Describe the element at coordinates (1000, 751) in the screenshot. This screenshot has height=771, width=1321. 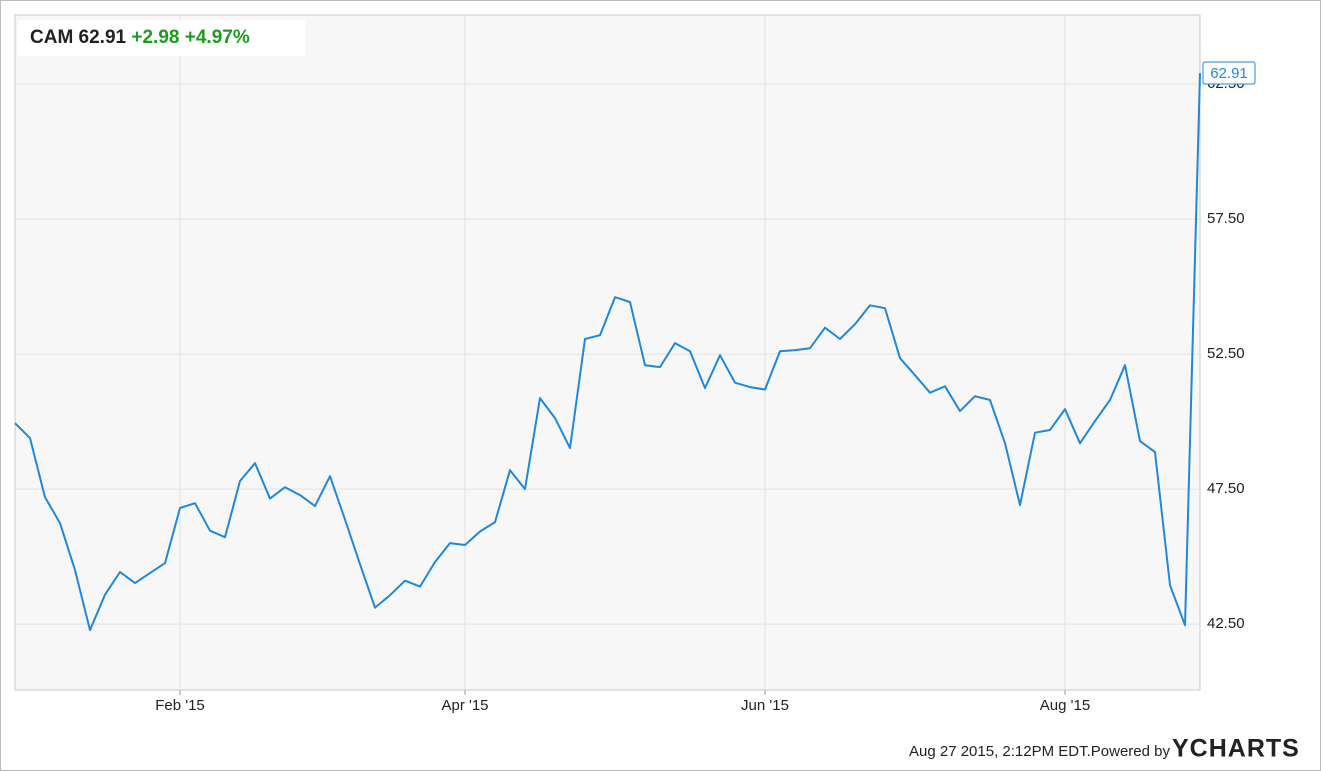
I see `footer-date: Aug 27 2015, 2:12PM EDT.` at that location.